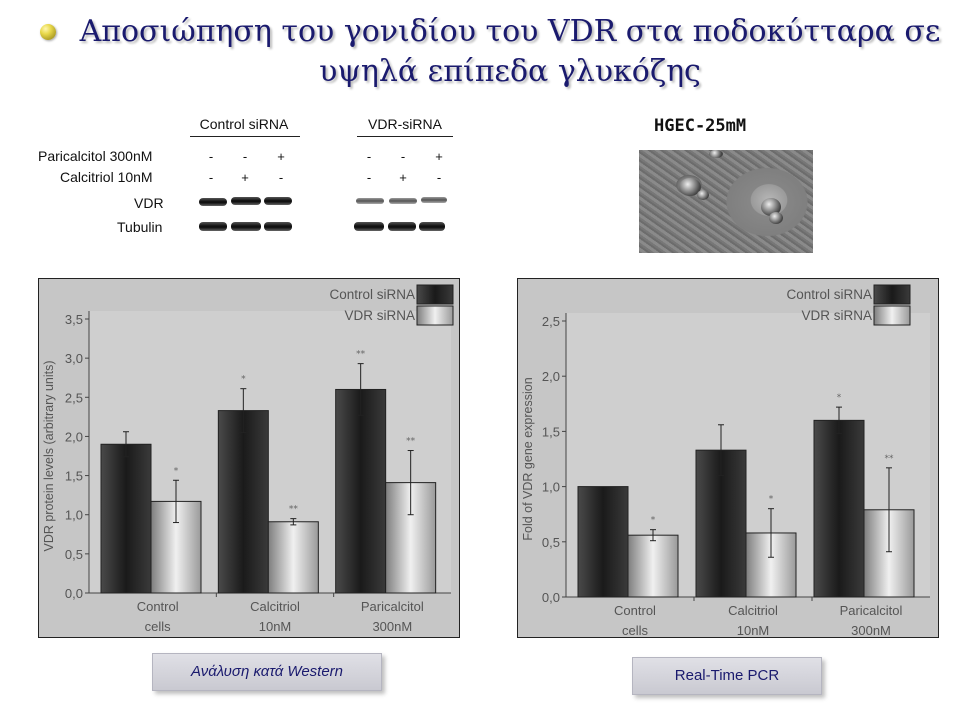 The height and width of the screenshot is (720, 960). What do you see at coordinates (49, 455) in the screenshot?
I see `y-axis-label: VDR protein levels (arbitrary units)` at bounding box center [49, 455].